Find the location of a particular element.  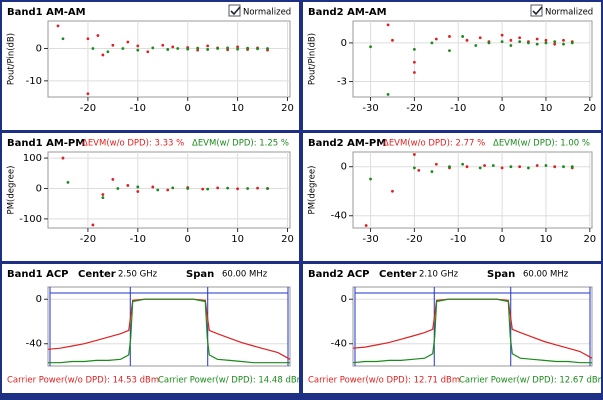

y-axis-label: PM(degree) is located at coordinates (12, 190).